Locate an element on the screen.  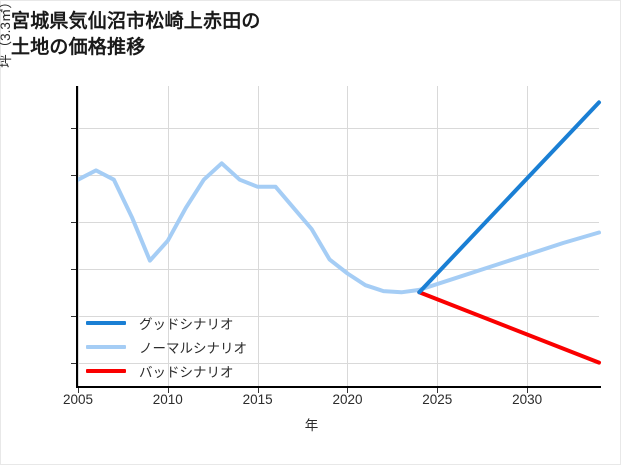
x-tick-label: 2005 is located at coordinates (78, 399).